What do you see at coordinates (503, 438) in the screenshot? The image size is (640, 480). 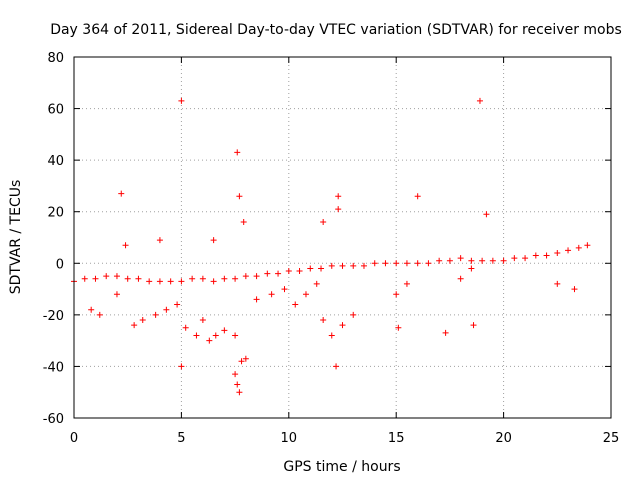 I see `x-tick-label: 20` at bounding box center [503, 438].